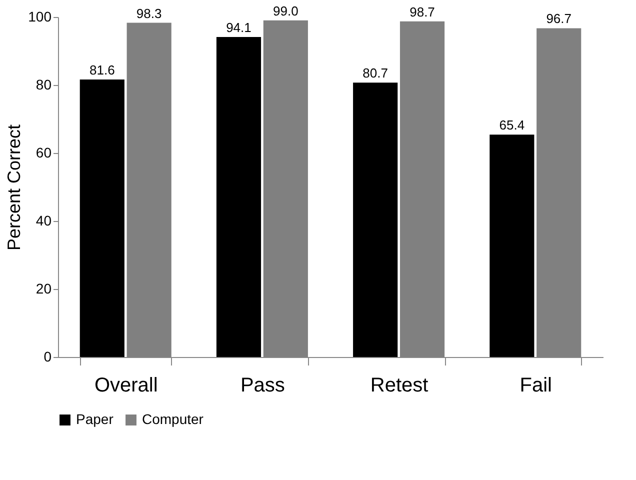 This screenshot has width=636, height=480. What do you see at coordinates (126, 385) in the screenshot?
I see `x-tick-label: Overall` at bounding box center [126, 385].